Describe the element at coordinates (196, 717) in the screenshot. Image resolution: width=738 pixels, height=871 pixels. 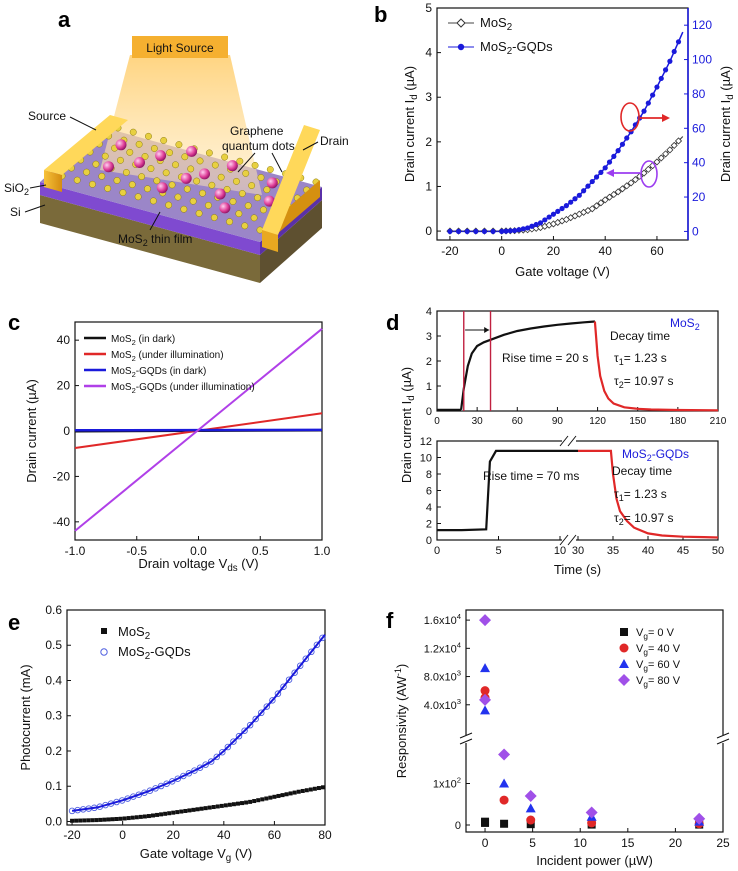
I see `e-plot-frame` at that location.